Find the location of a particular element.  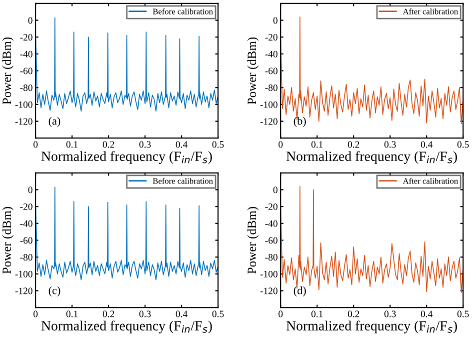

annotation: (d) is located at coordinates (300, 291).